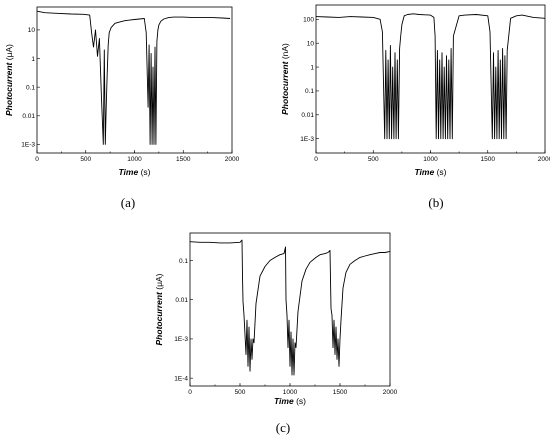 The image size is (550, 440). What do you see at coordinates (181, 378) in the screenshot?
I see `y-tick-label: 1E-4` at bounding box center [181, 378].